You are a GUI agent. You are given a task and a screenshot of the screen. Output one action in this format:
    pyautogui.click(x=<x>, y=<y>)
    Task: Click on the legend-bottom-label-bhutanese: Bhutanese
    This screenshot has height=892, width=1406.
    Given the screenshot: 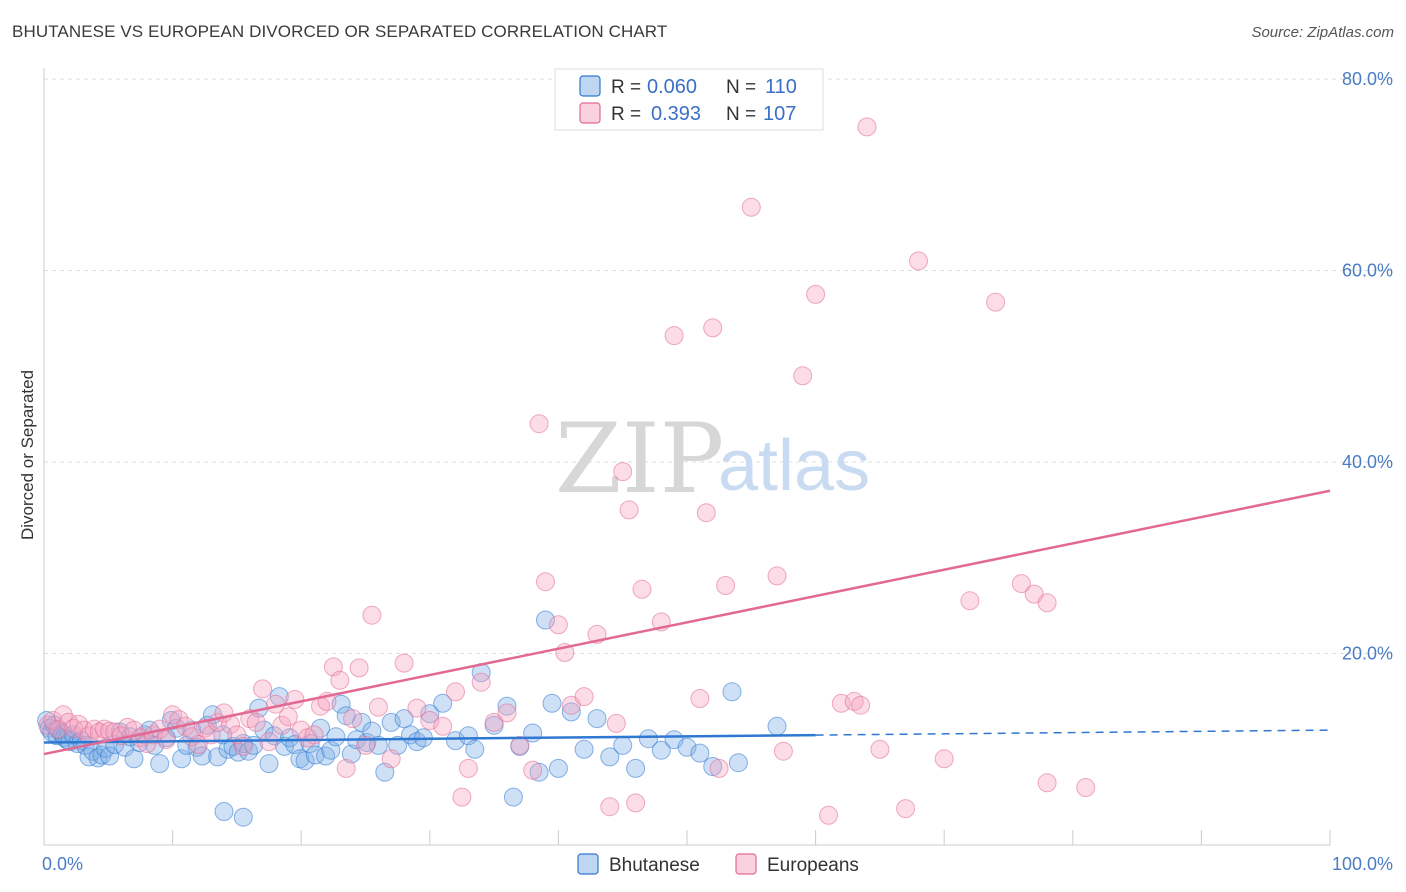 What is the action you would take?
    pyautogui.click(x=654, y=865)
    